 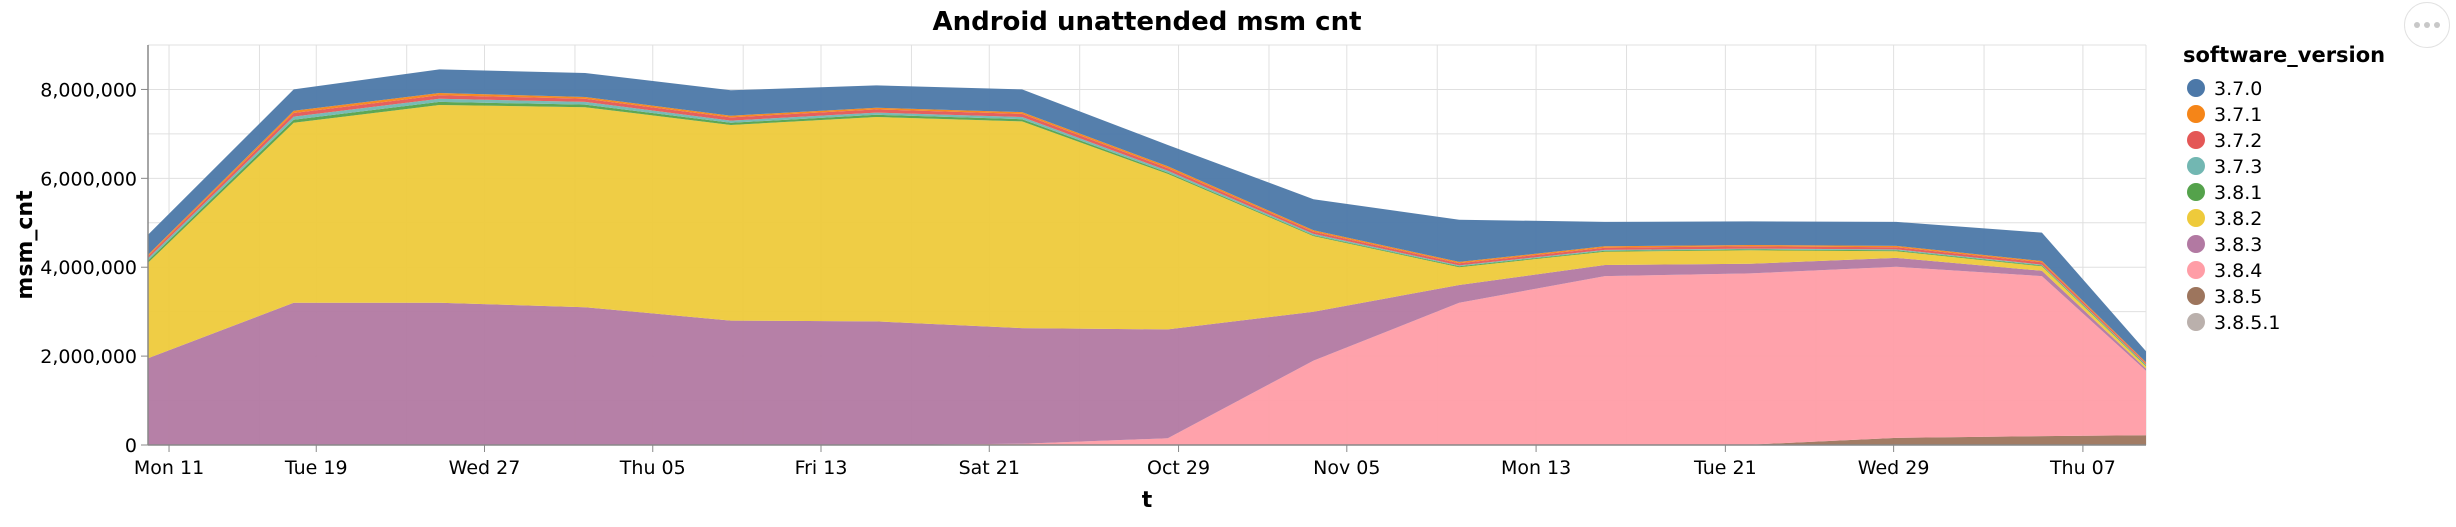 What do you see at coordinates (316, 468) in the screenshot?
I see `x-tick-label: Tue 19` at bounding box center [316, 468].